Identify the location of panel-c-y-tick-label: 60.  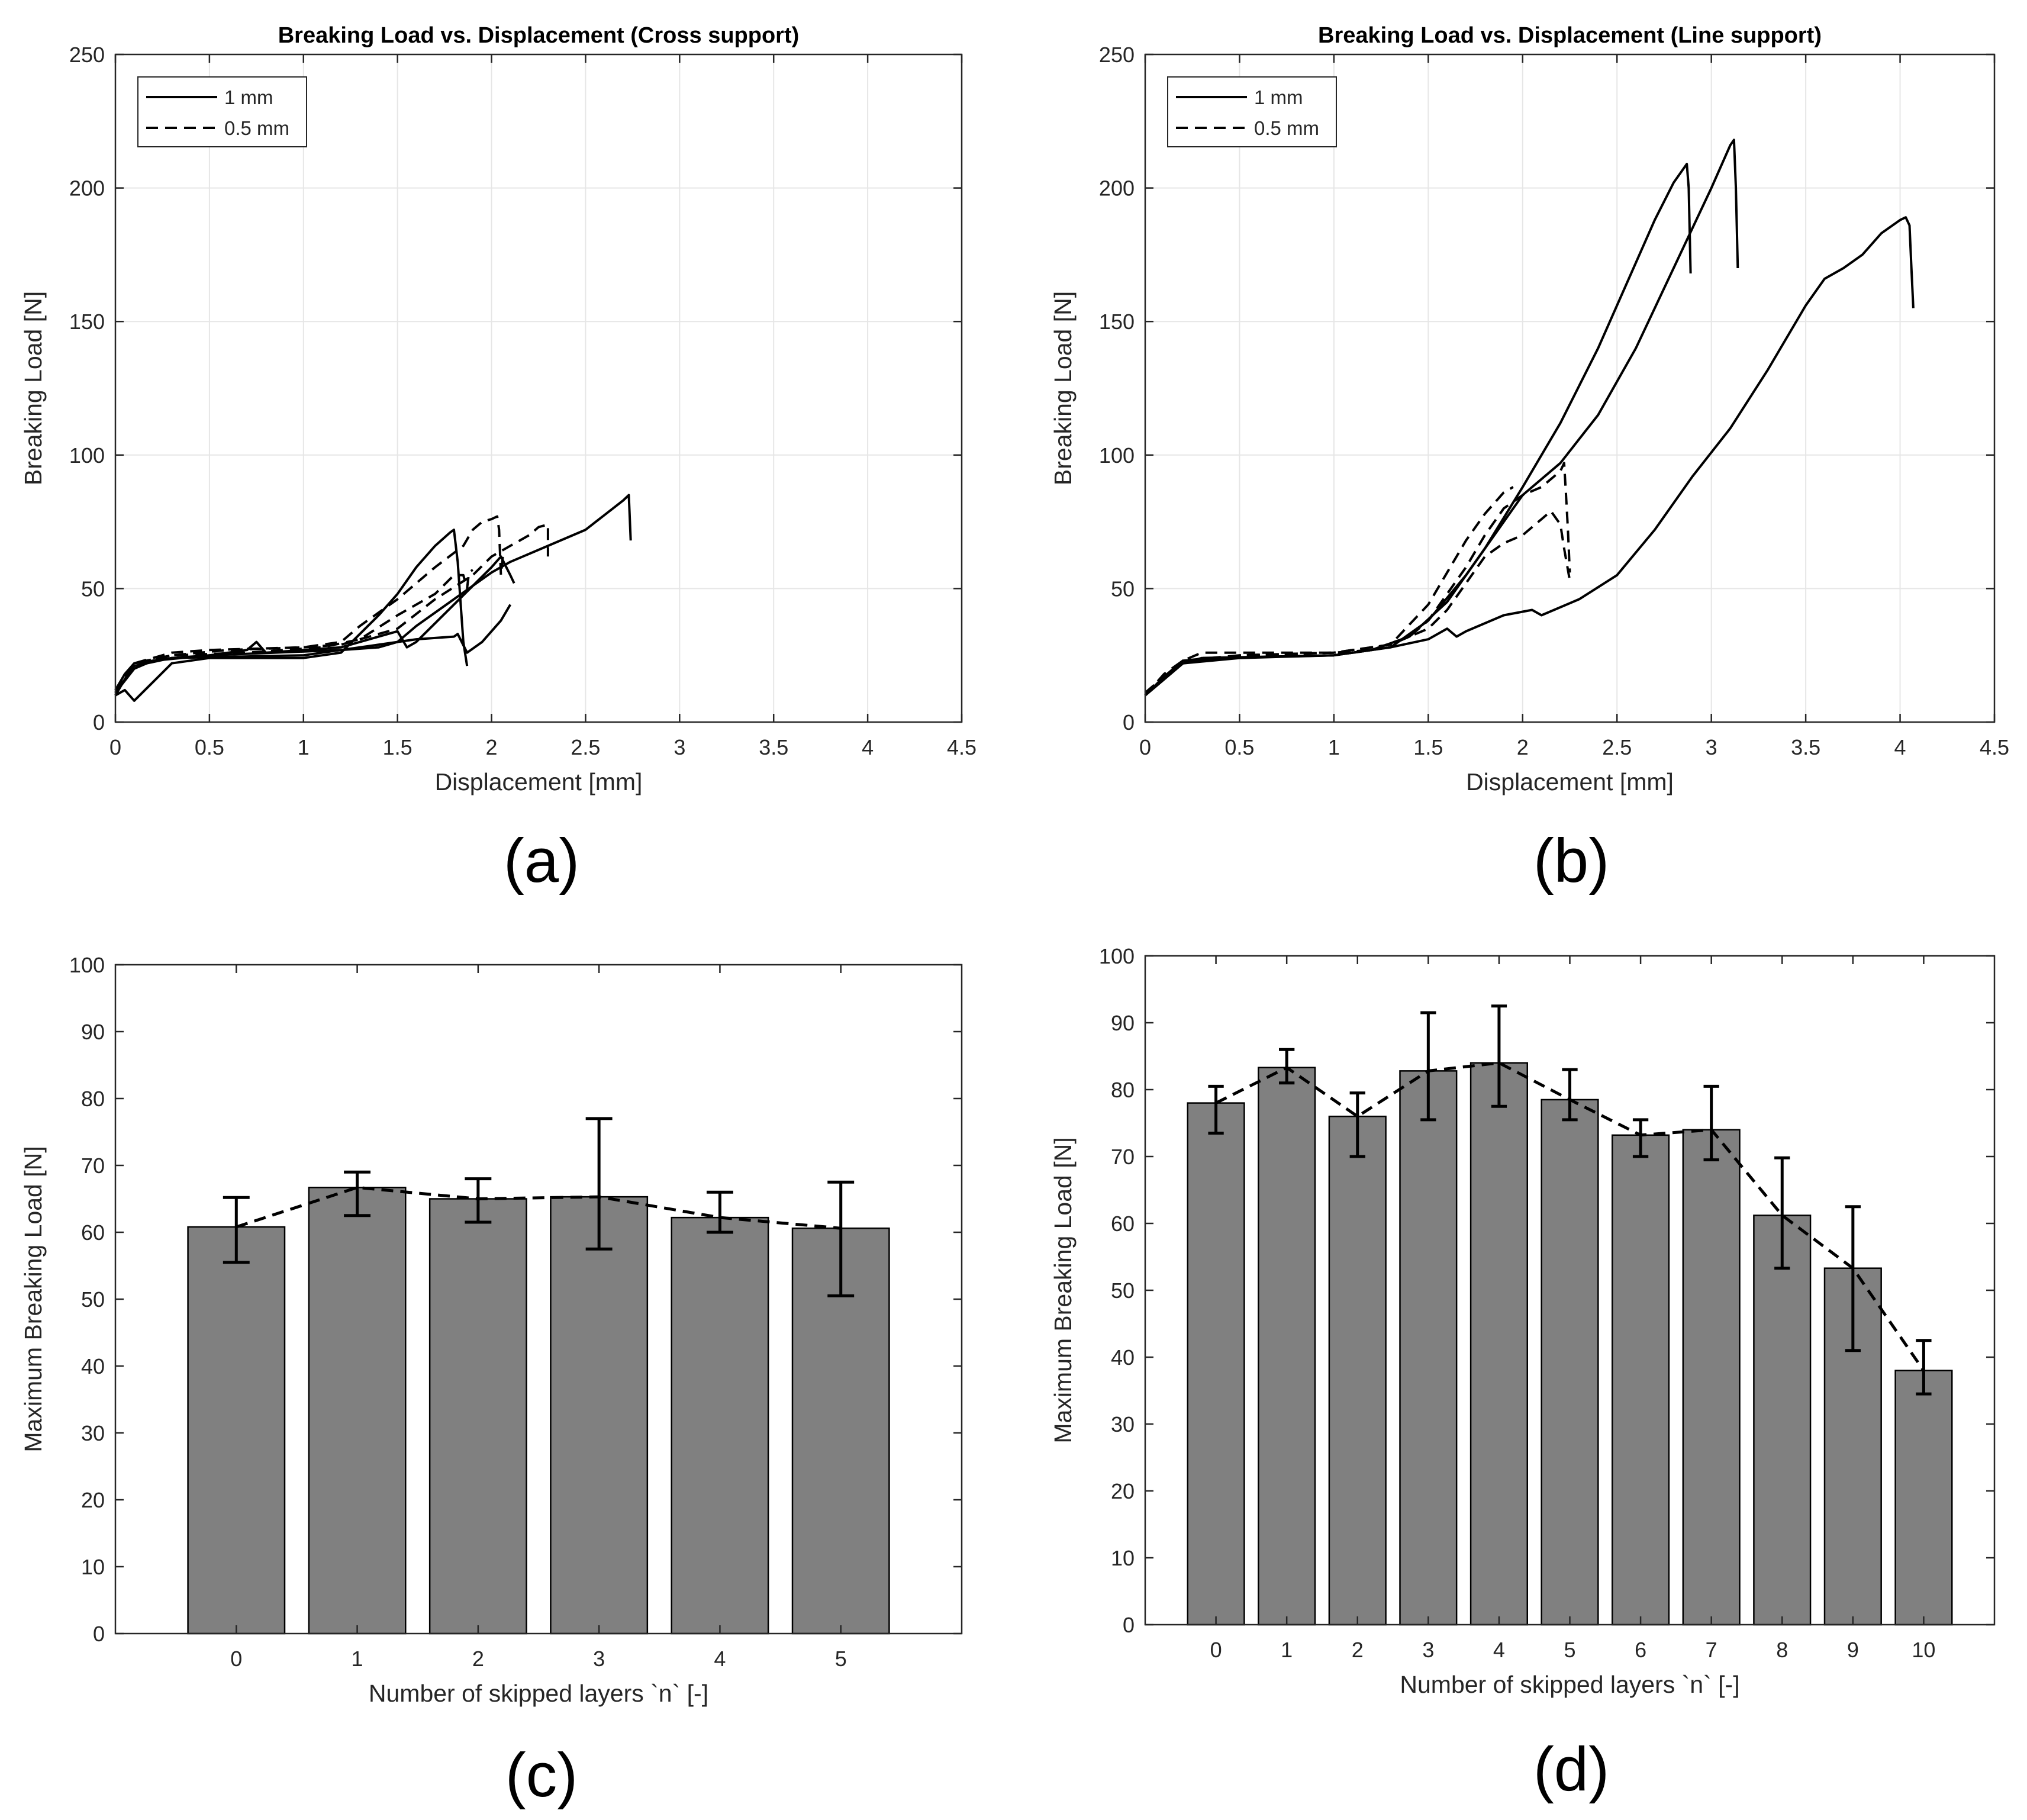
(93, 1232).